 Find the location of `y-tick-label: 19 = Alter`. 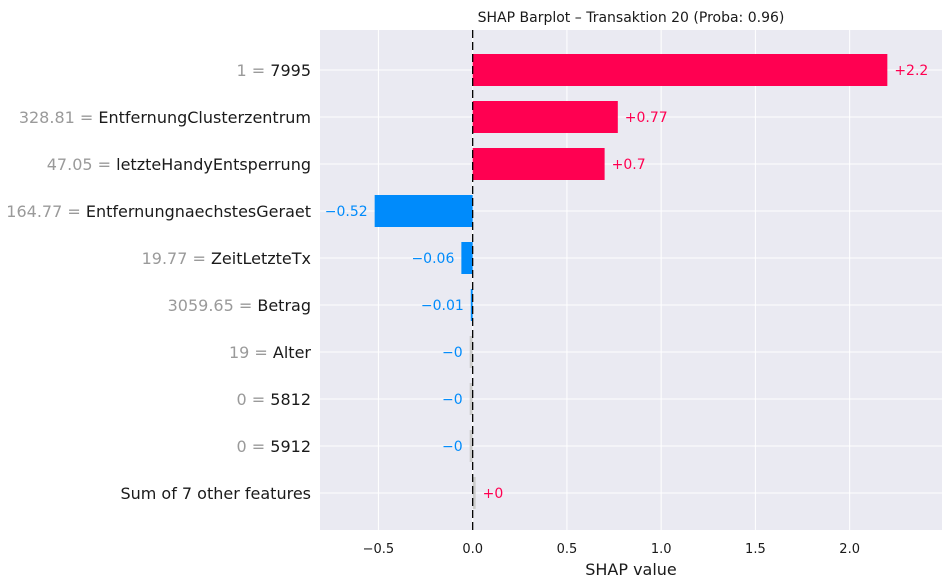

y-tick-label: 19 = Alter is located at coordinates (270, 352).